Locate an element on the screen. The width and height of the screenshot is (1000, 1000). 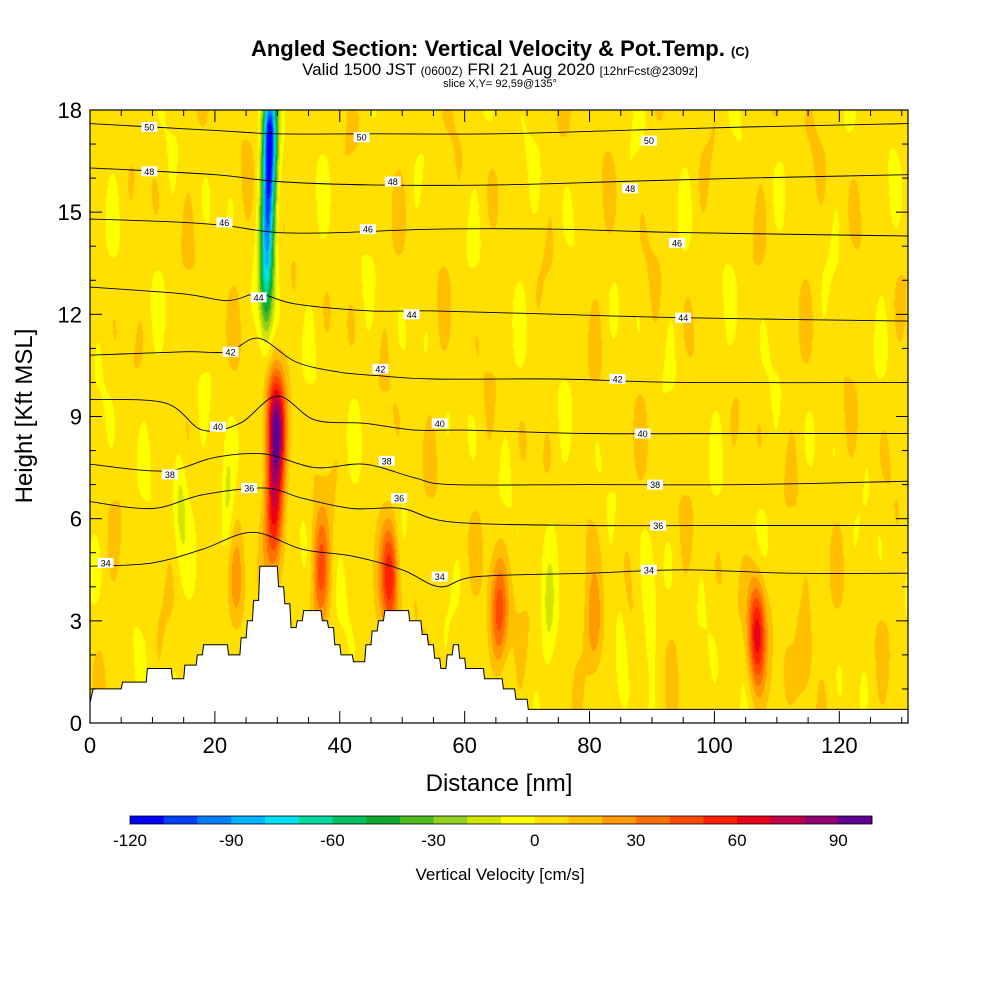
y-tick-label: 3 is located at coordinates (76, 621).